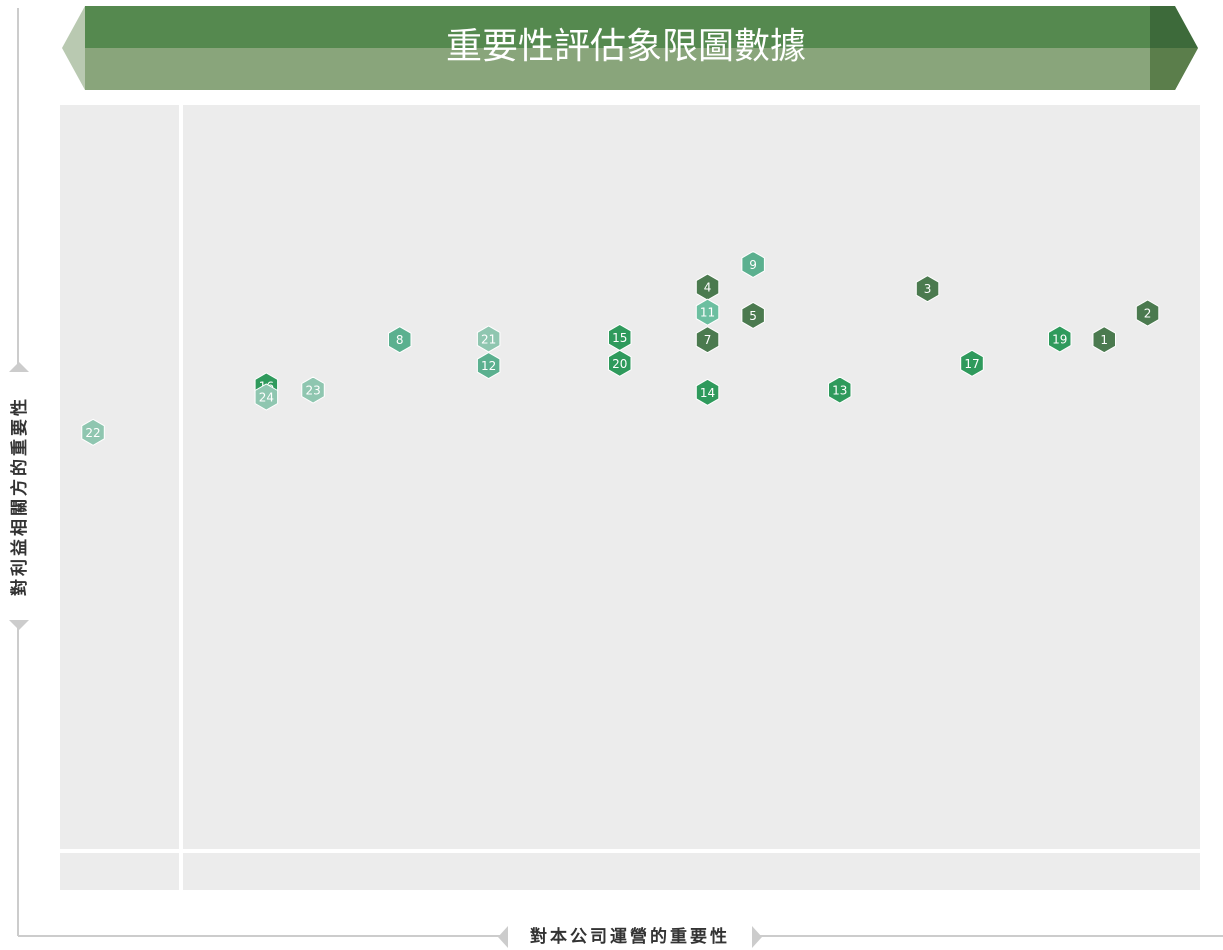 Image resolution: width=1223 pixels, height=950 pixels. I want to click on point-label: 11, so click(707, 313).